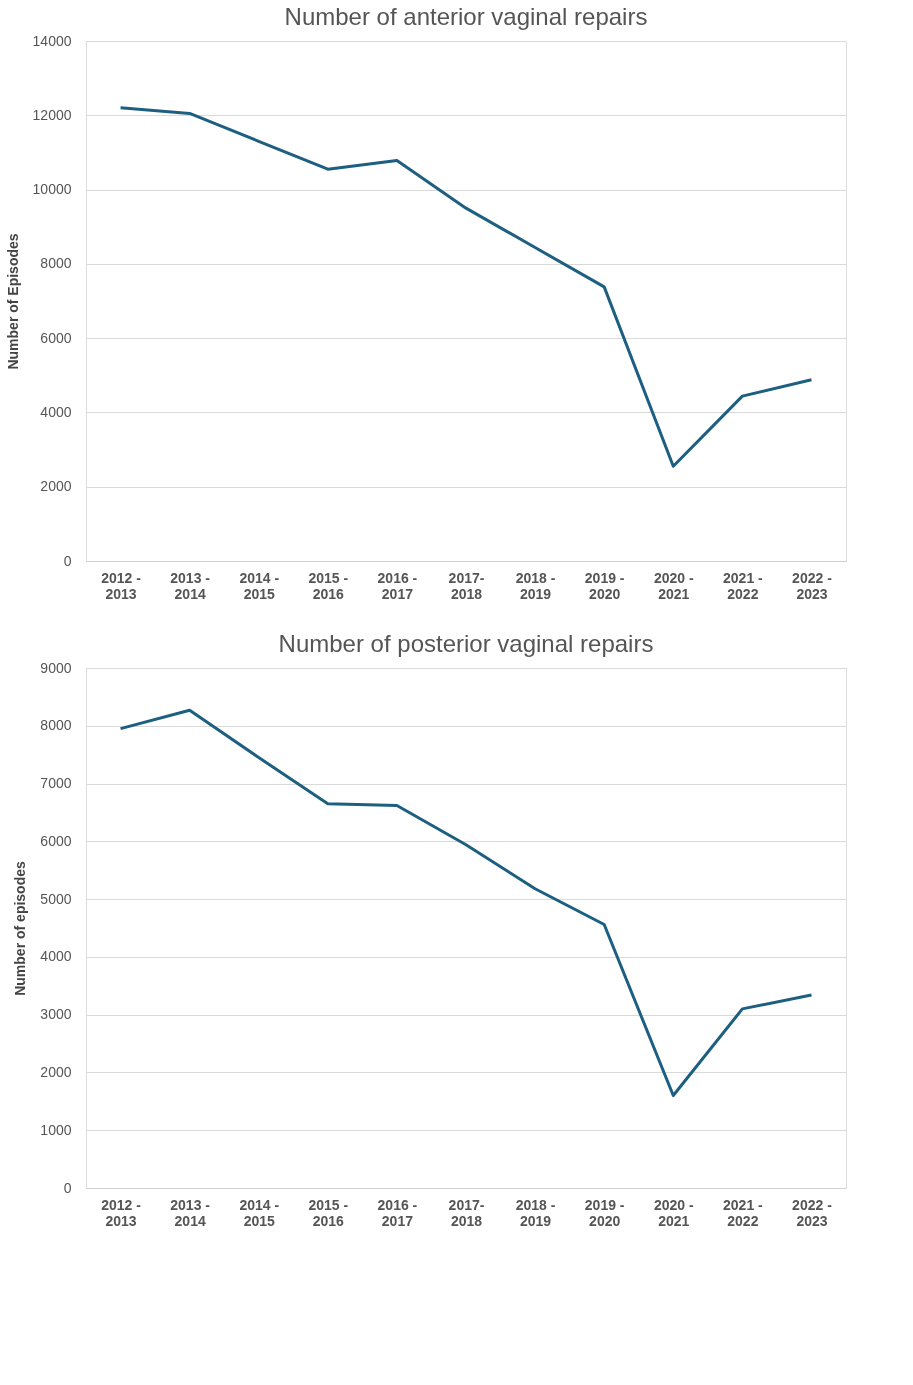  What do you see at coordinates (466, 643) in the screenshot?
I see `chart-title: Number of posterior vaginal repairs` at bounding box center [466, 643].